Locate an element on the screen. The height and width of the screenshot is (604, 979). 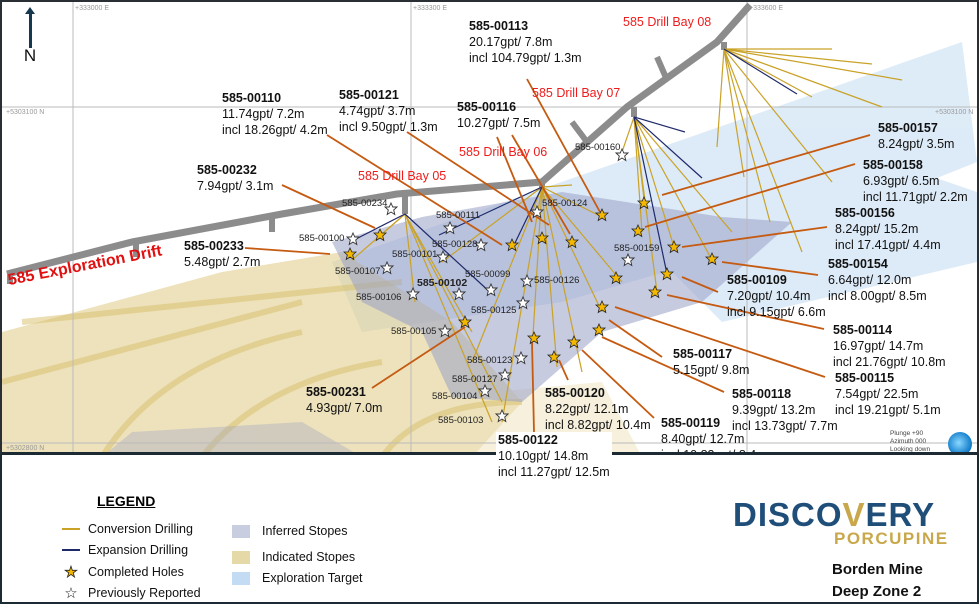
gold-star-icon: ★ is located at coordinates (71, 573).